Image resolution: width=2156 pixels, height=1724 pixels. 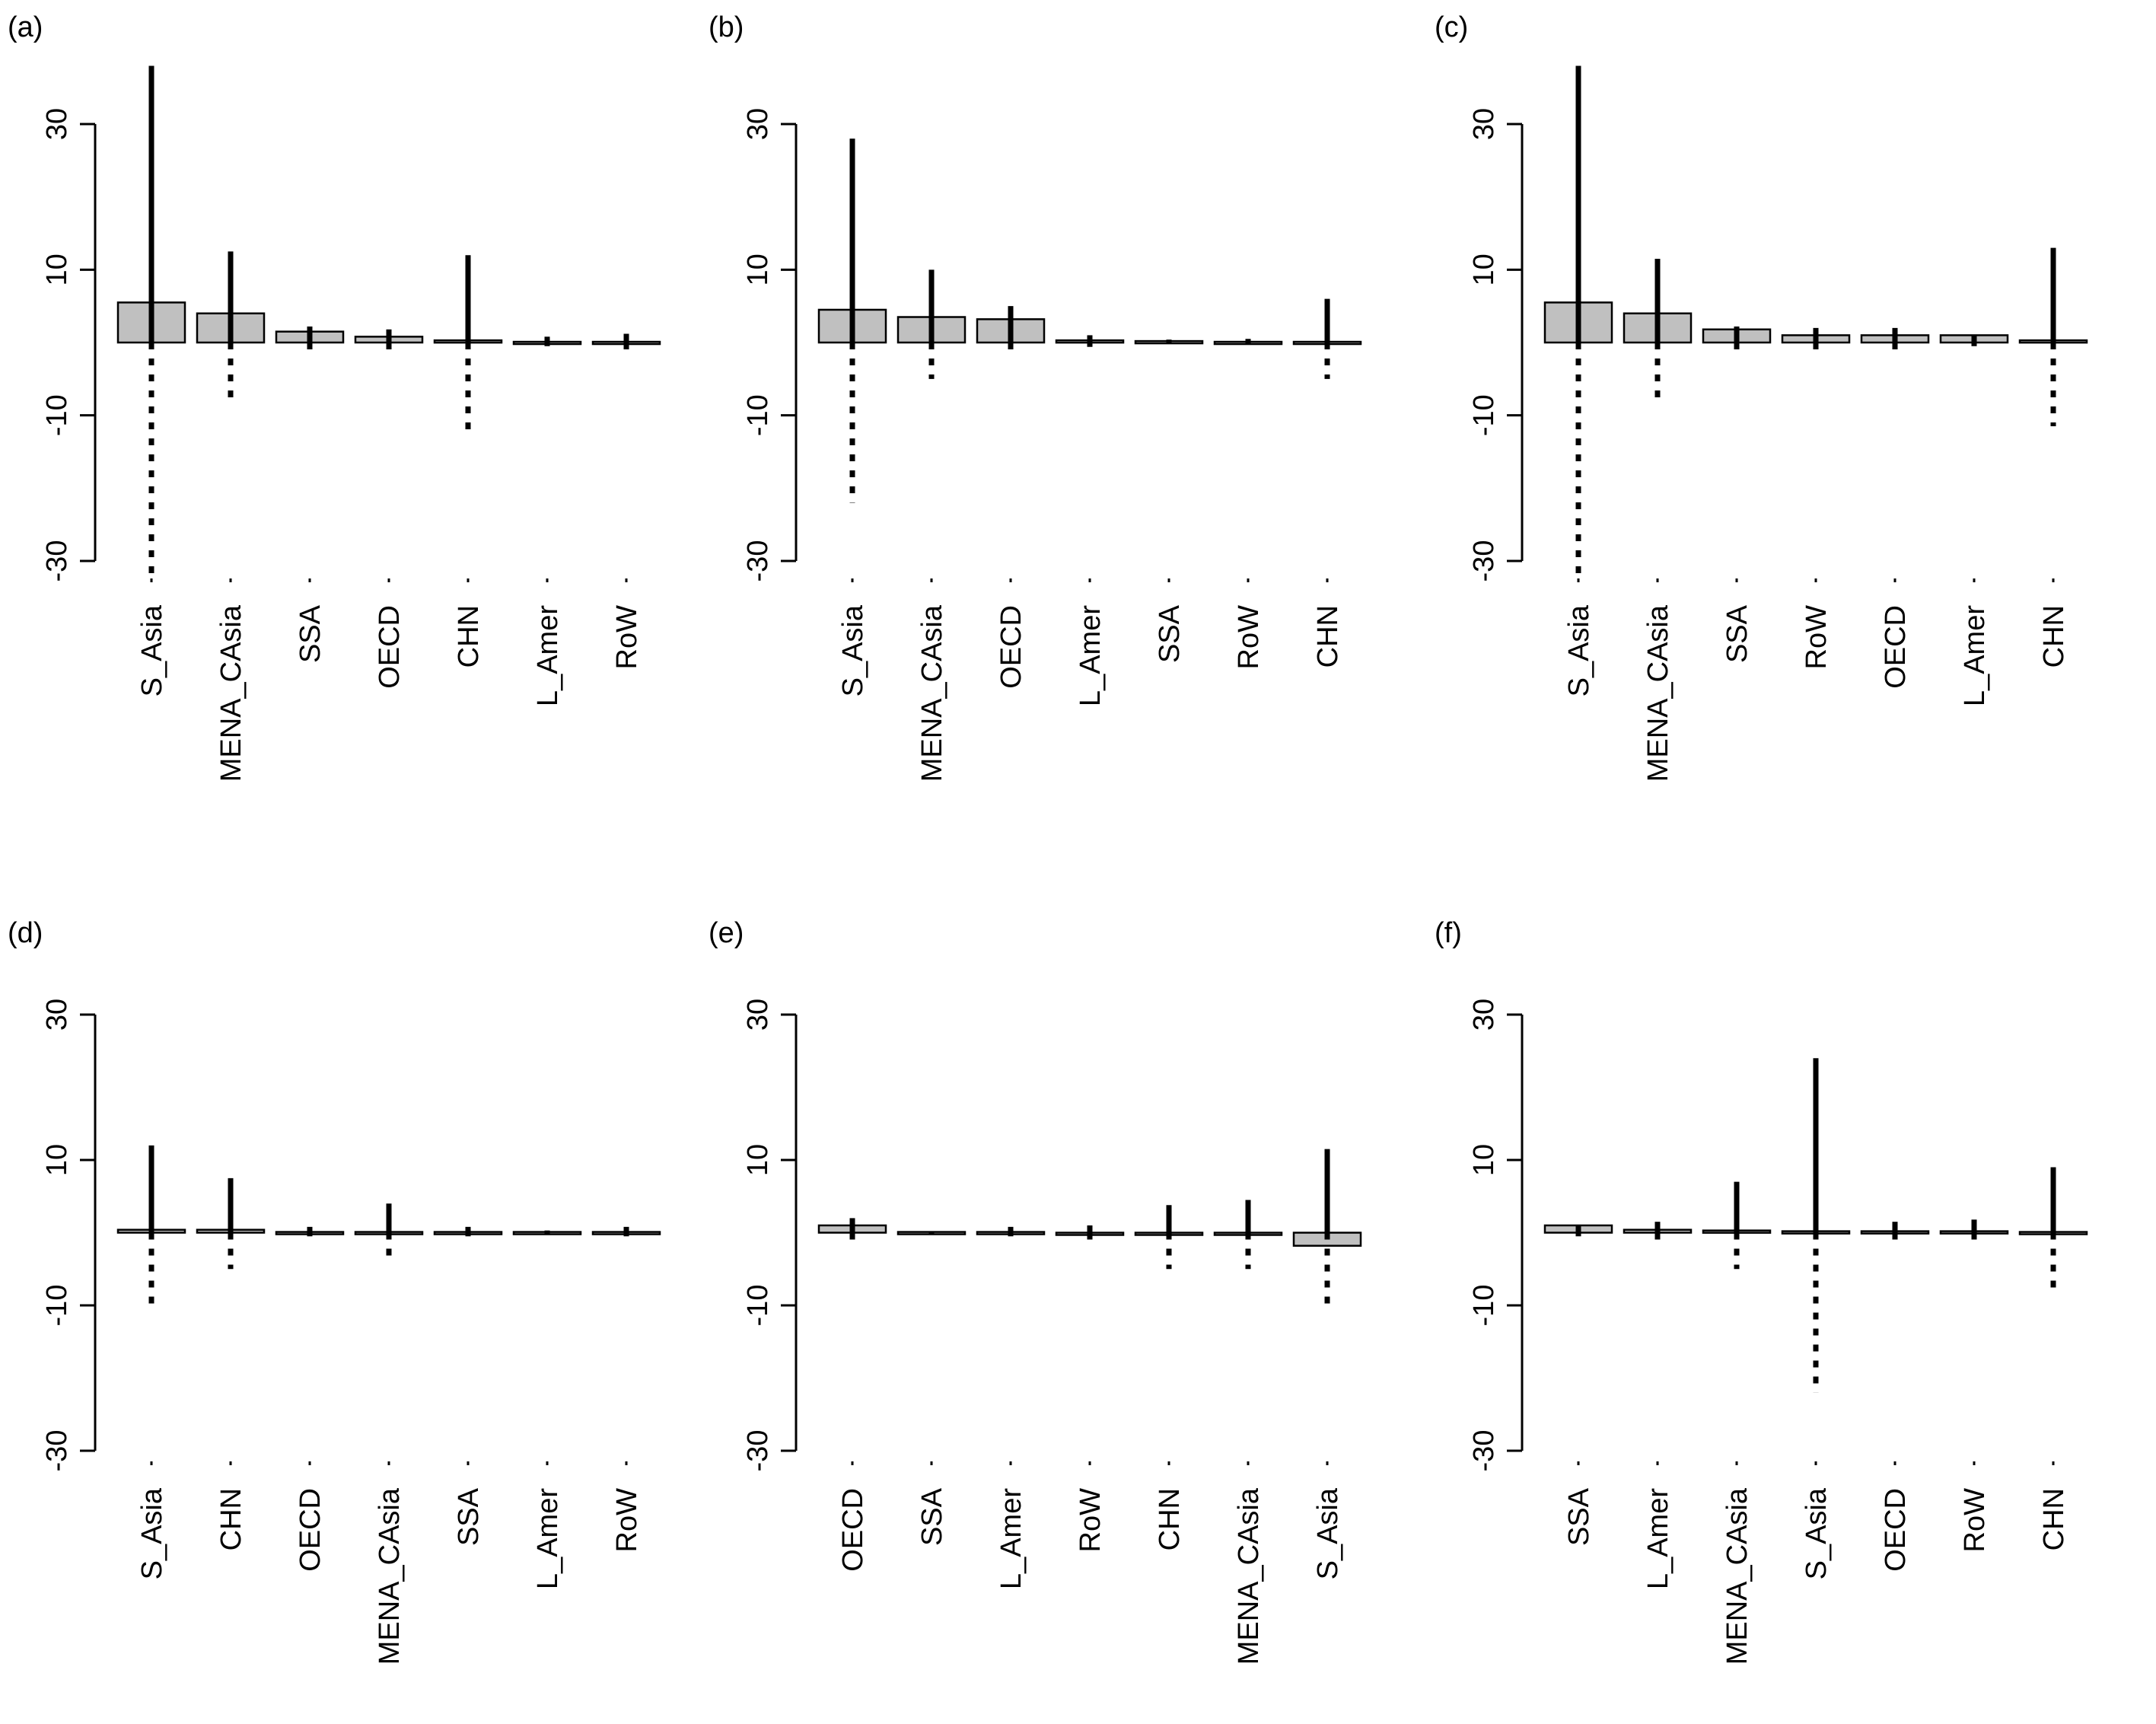 What do you see at coordinates (26, 27) in the screenshot?
I see `panel-label: (a)` at bounding box center [26, 27].